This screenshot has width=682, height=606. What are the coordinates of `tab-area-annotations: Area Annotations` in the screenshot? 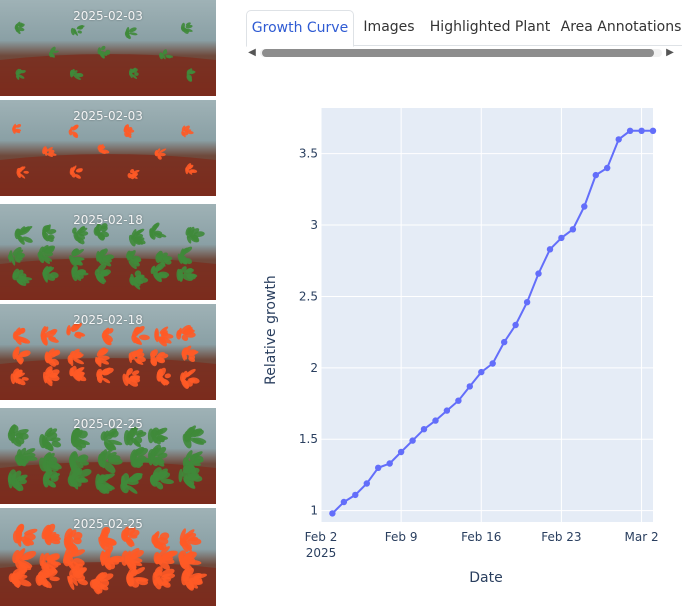 It's located at (621, 27).